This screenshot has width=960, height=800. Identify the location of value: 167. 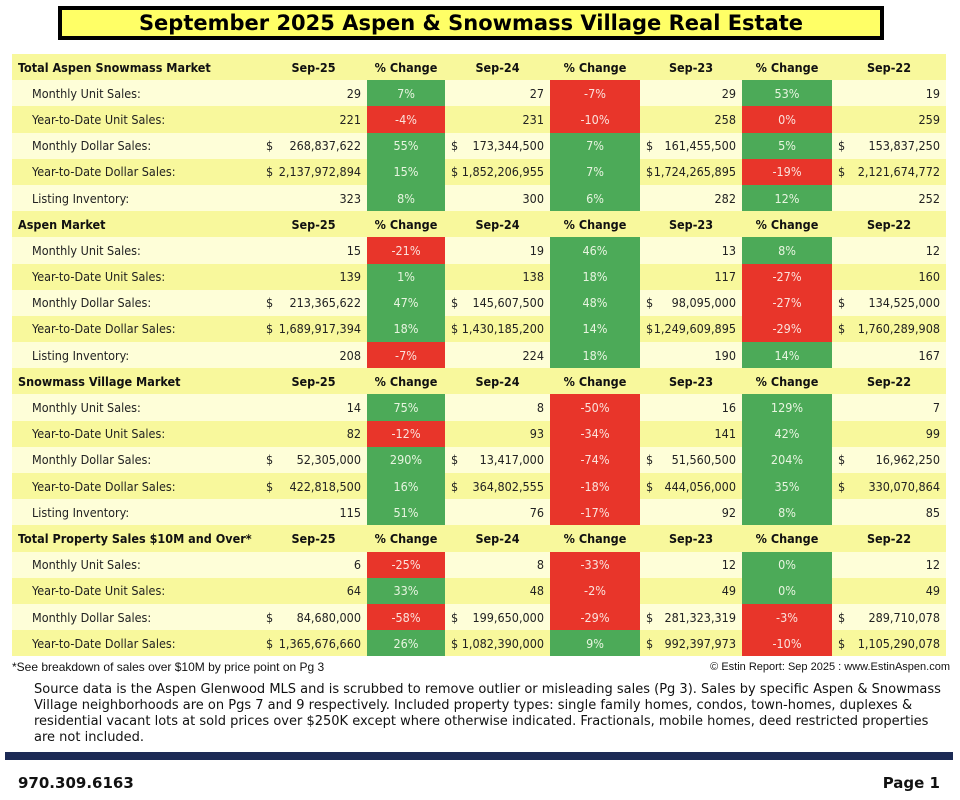
(929, 355).